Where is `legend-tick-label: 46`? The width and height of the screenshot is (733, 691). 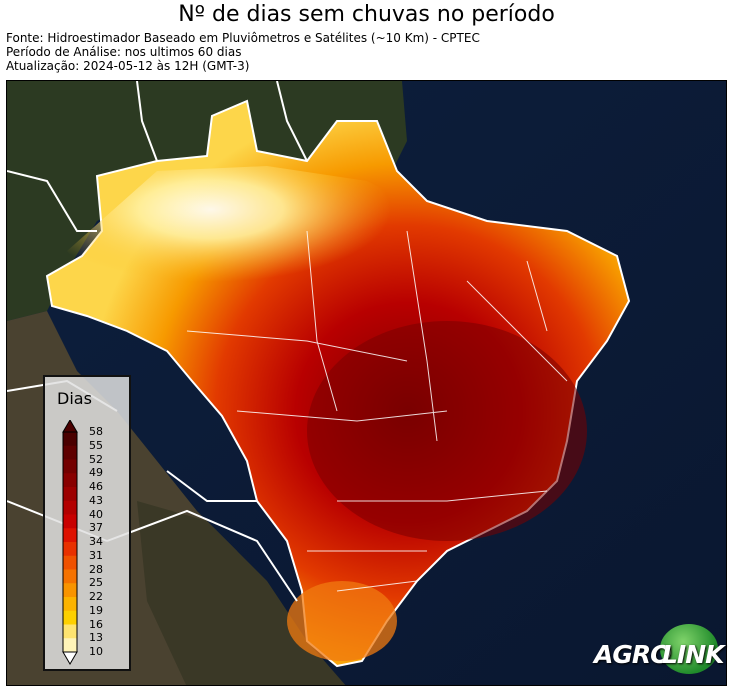
legend-tick-label: 46 is located at coordinates (96, 486).